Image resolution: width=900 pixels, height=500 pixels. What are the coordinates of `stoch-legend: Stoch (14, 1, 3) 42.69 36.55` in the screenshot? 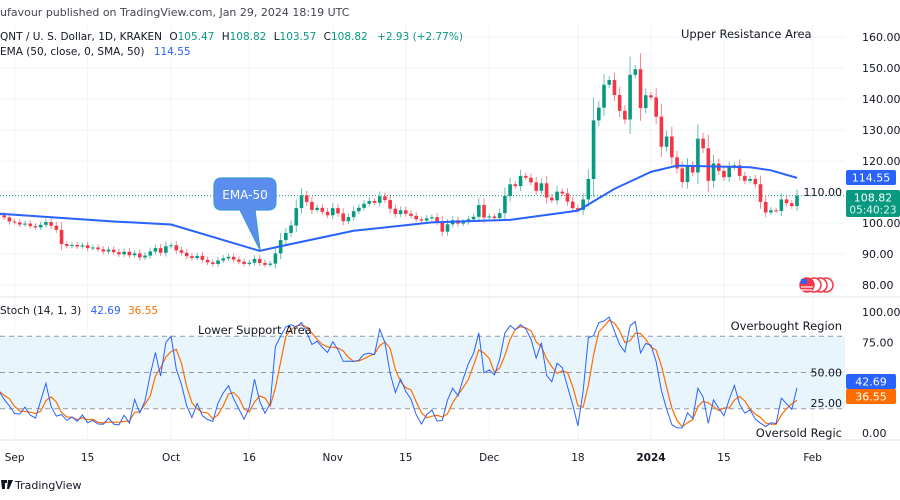 It's located at (79, 311).